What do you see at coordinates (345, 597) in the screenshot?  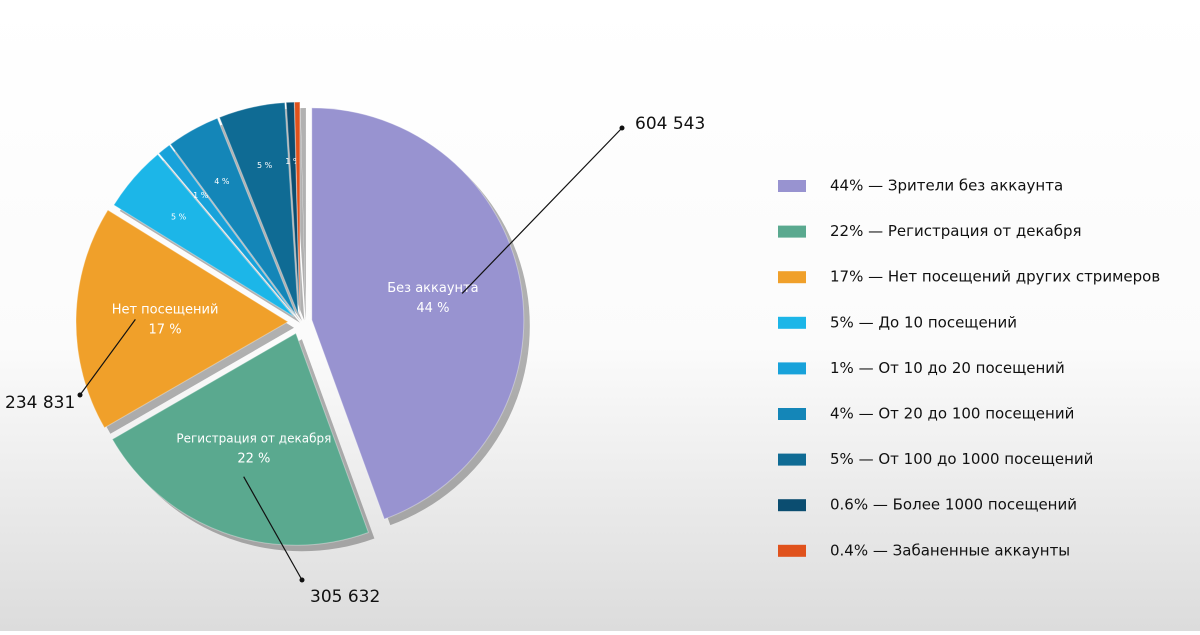 I see `callout-label: 305 632` at bounding box center [345, 597].